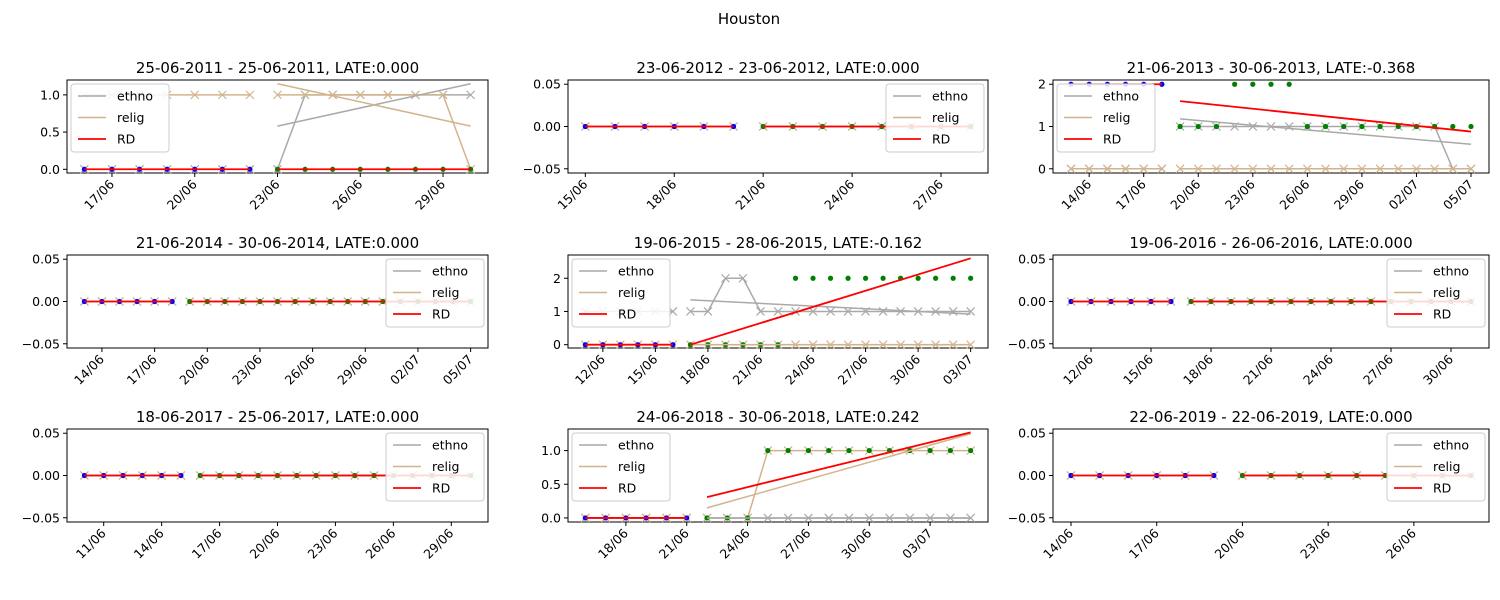 The height and width of the screenshot is (600, 1500). Describe the element at coordinates (41, 517) in the screenshot. I see `y-tick-label: −0.05` at that location.